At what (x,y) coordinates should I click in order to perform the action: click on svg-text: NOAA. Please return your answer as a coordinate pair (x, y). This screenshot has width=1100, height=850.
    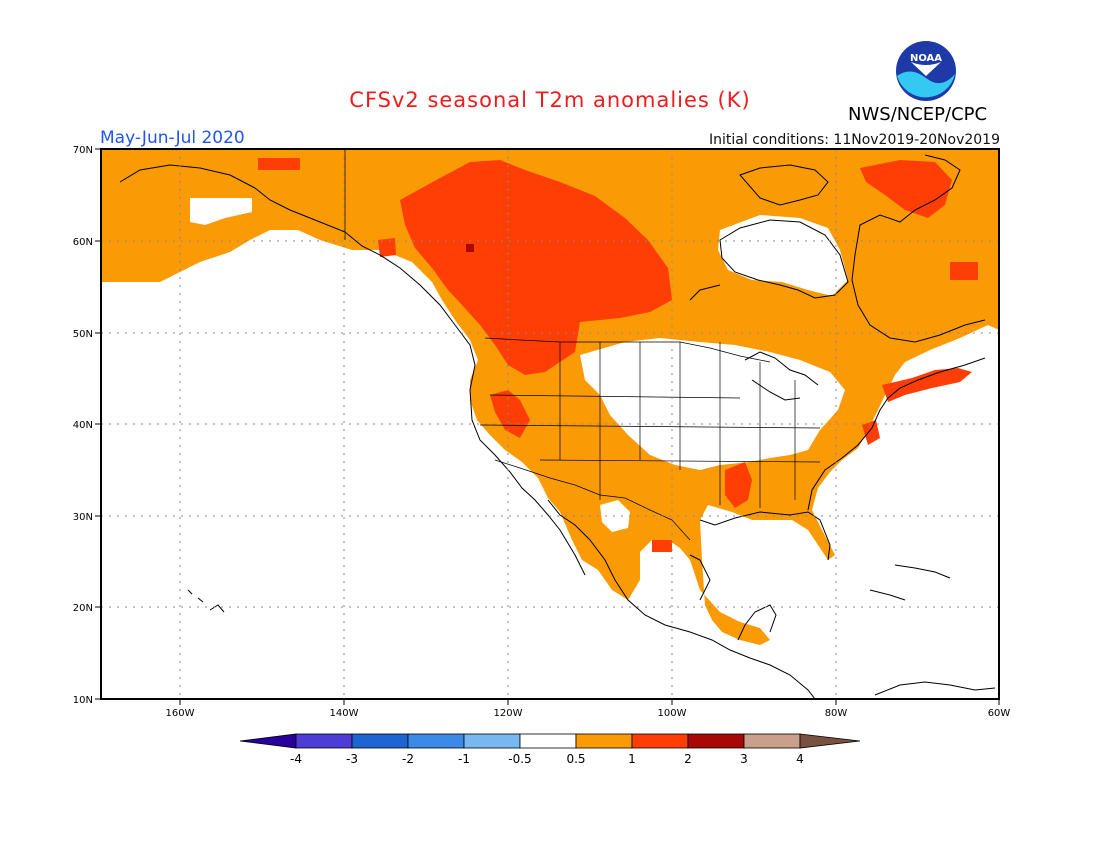
    Looking at the image, I should click on (926, 58).